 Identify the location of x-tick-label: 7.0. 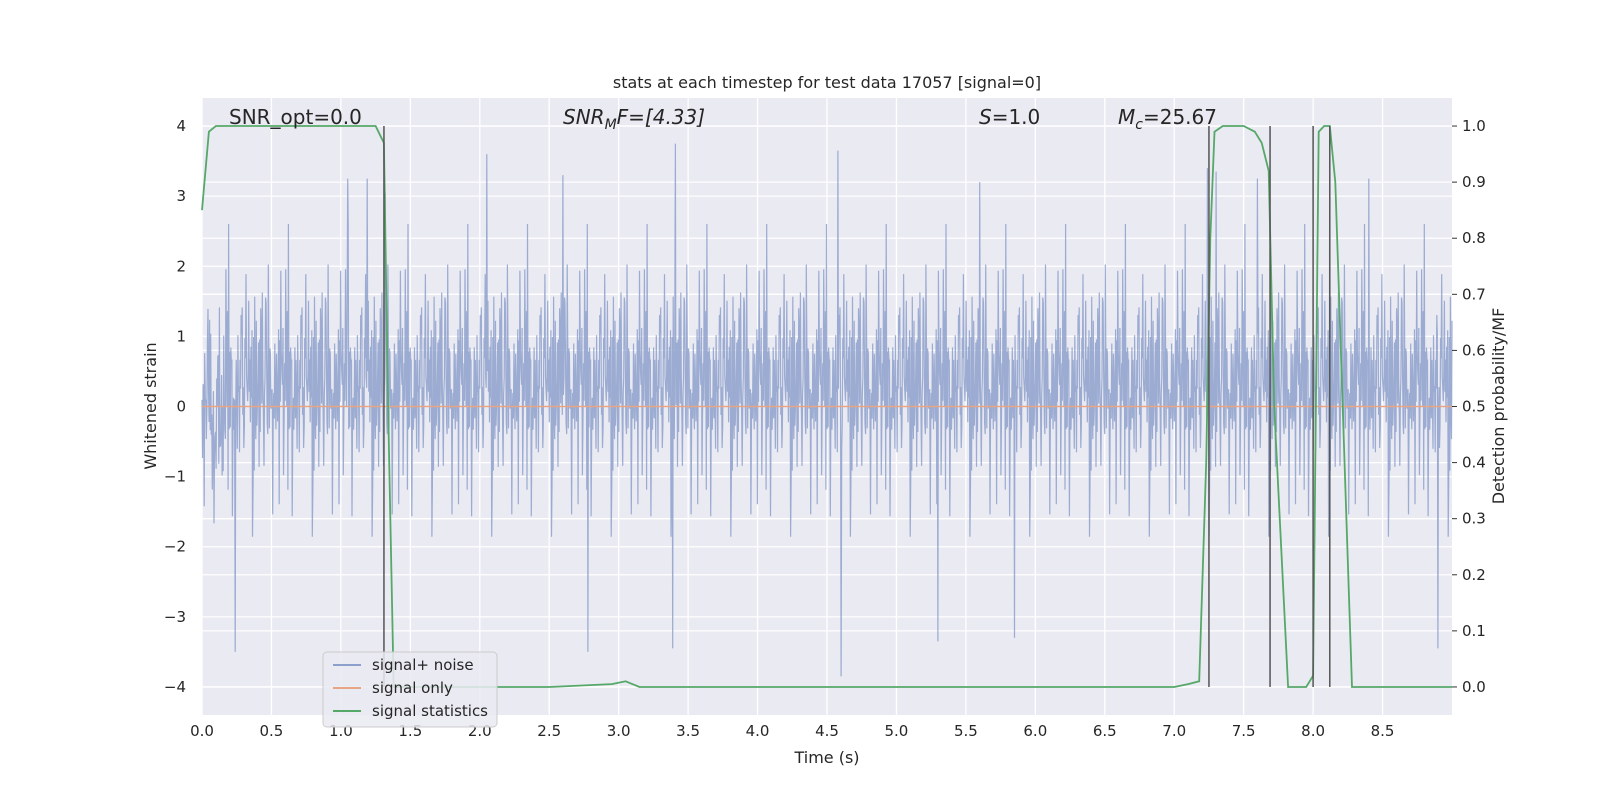
(1174, 731).